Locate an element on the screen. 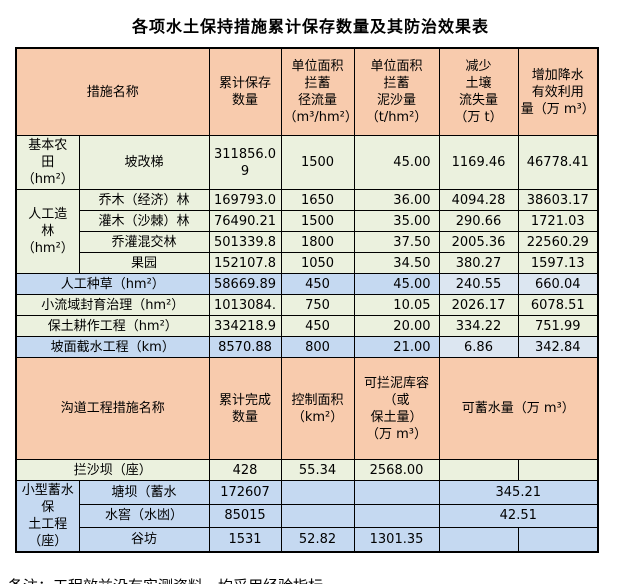  cell-value: 22560.29 is located at coordinates (558, 242).